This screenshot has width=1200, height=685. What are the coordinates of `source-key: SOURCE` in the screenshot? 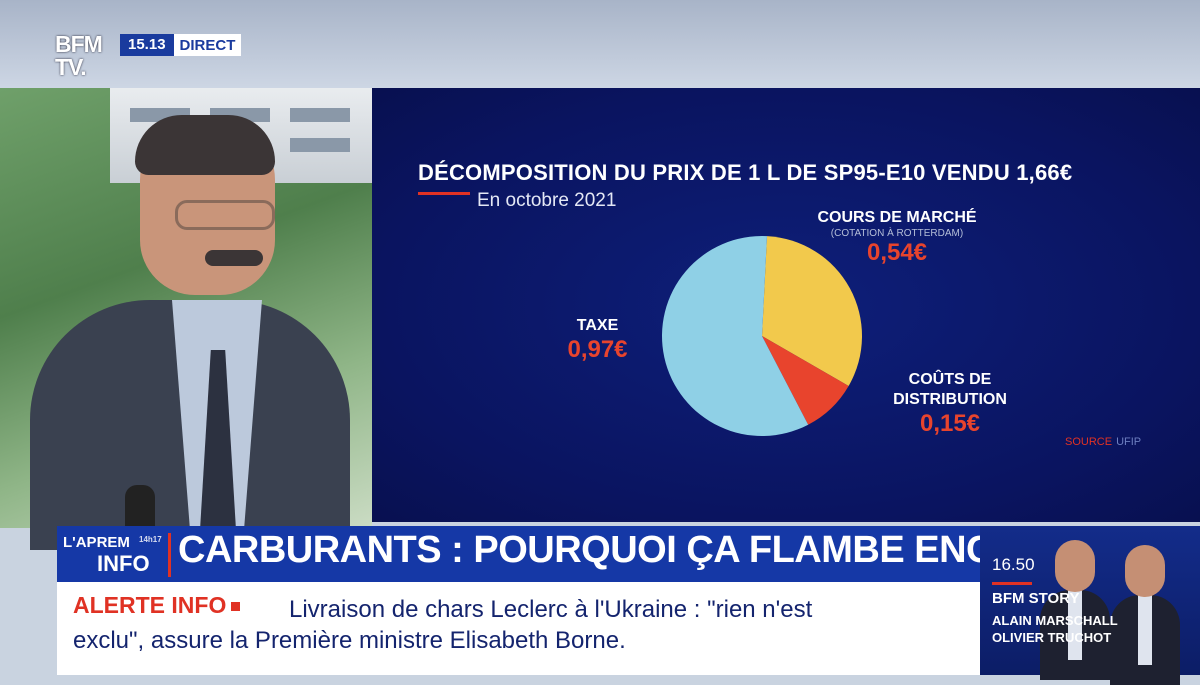 It's located at (1089, 442).